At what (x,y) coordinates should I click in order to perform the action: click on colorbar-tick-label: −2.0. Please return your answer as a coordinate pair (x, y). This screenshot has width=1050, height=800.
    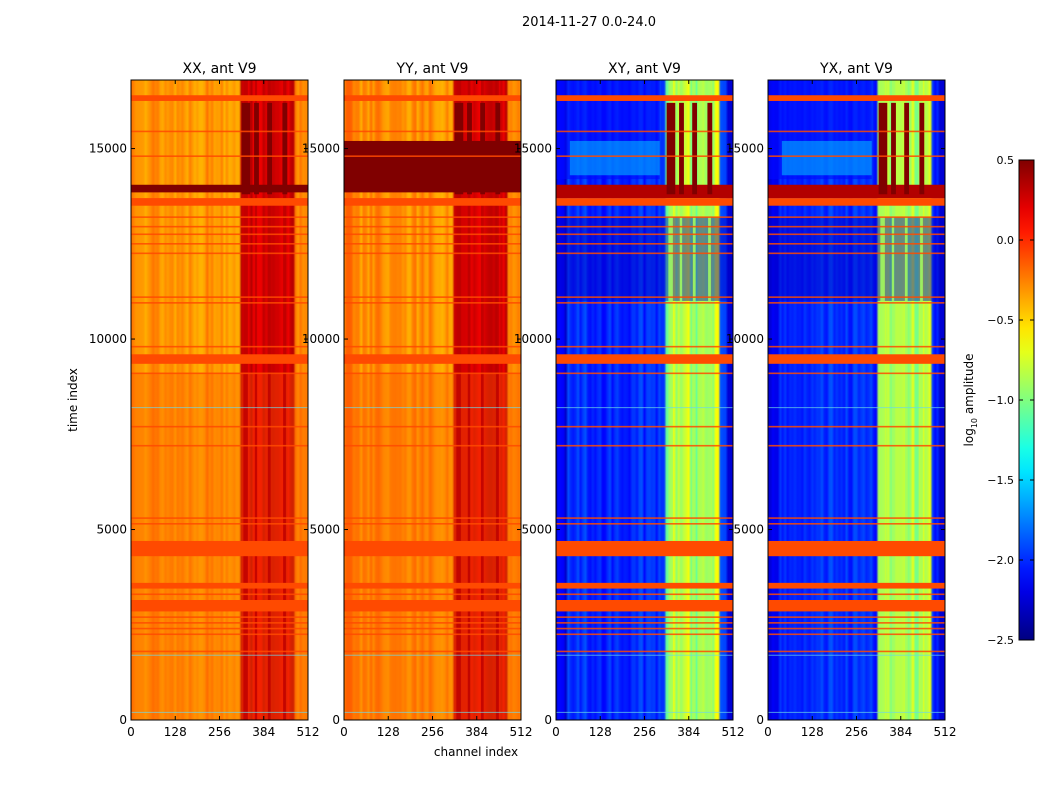
    Looking at the image, I should click on (1000, 560).